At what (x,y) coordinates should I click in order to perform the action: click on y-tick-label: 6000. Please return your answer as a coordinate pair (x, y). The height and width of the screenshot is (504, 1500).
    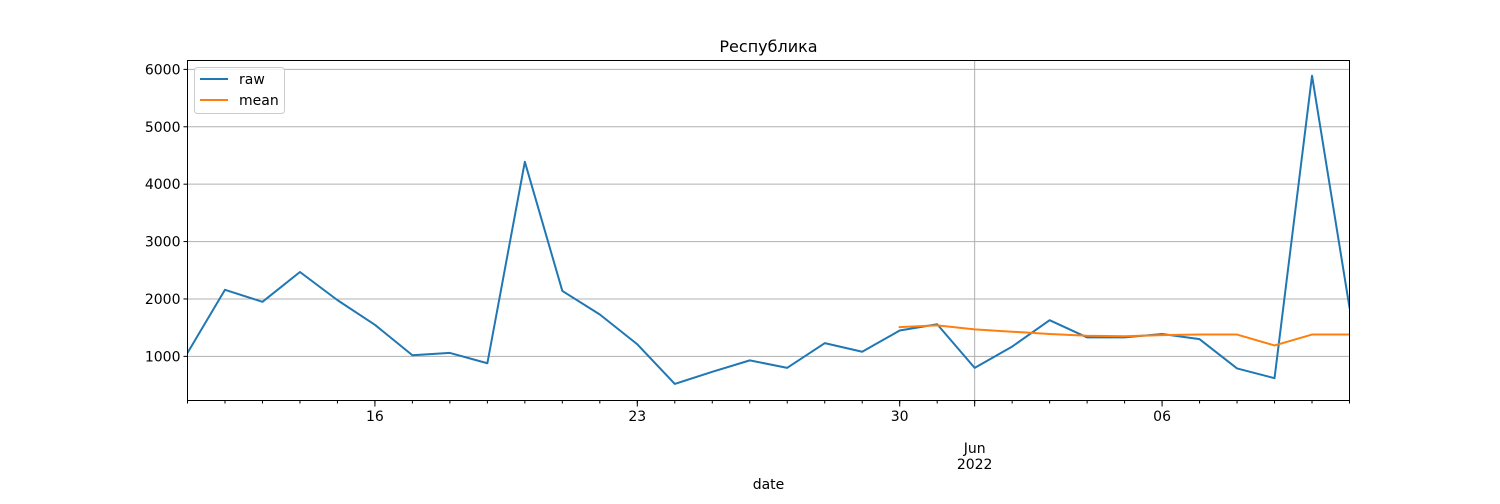
    Looking at the image, I should click on (163, 70).